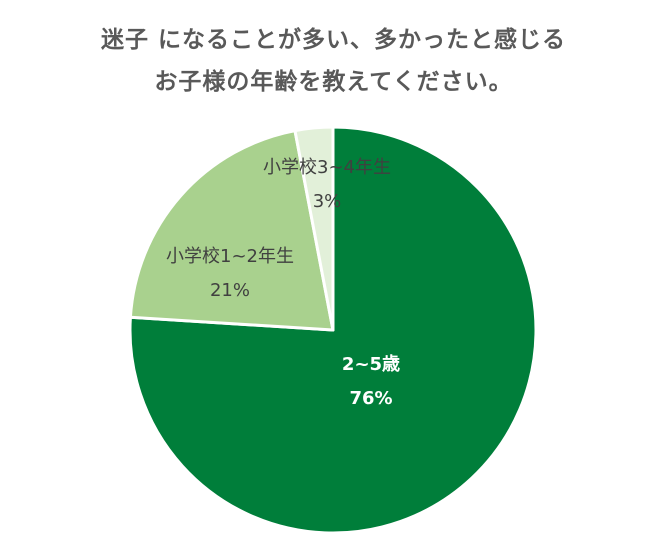 This screenshot has height=557, width=667. Describe the element at coordinates (230, 290) in the screenshot. I see `slice-value-label: 21%` at that location.